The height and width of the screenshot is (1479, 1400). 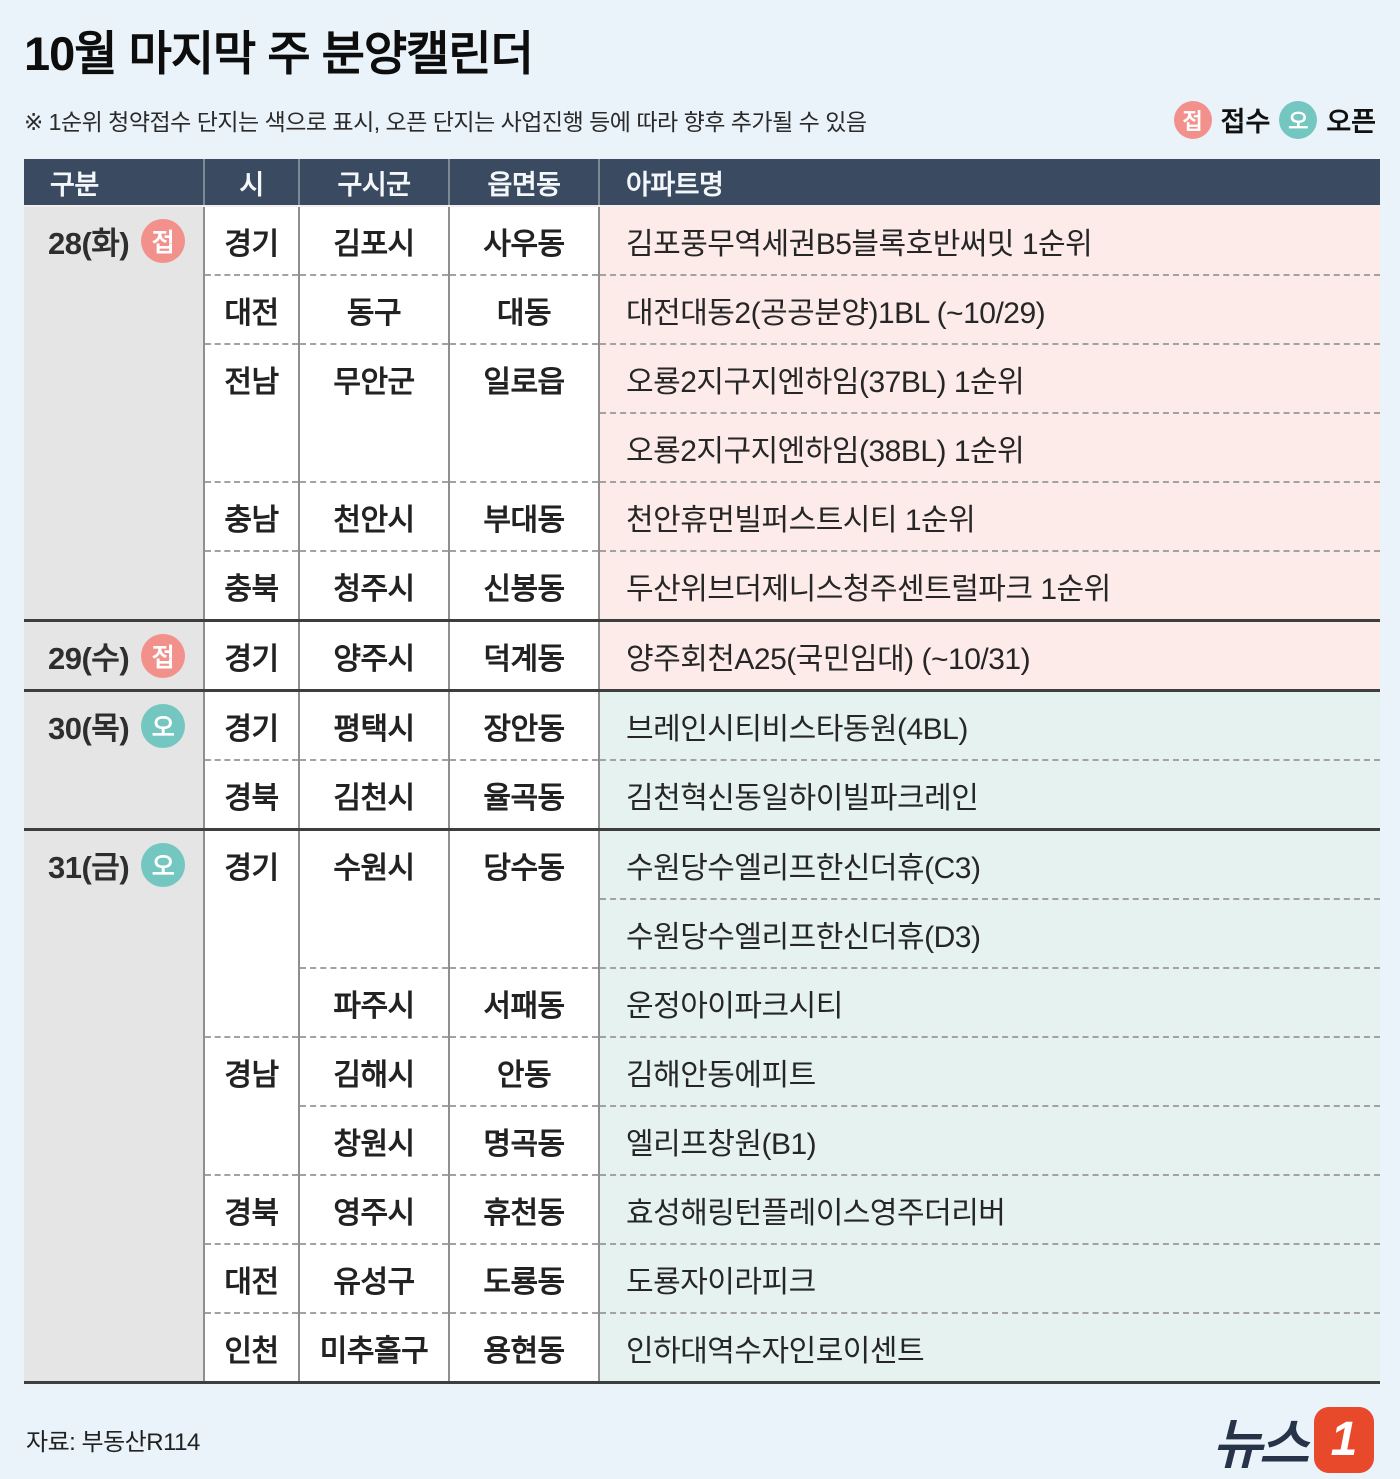 I want to click on gusigun-cell: 김포시, so click(x=373, y=240).